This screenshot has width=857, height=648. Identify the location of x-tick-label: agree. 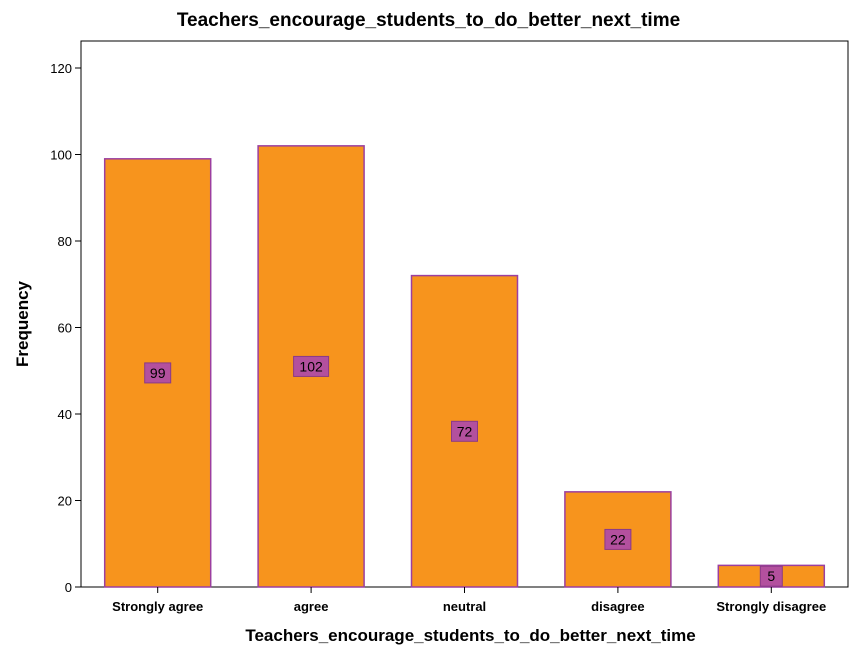
(311, 606).